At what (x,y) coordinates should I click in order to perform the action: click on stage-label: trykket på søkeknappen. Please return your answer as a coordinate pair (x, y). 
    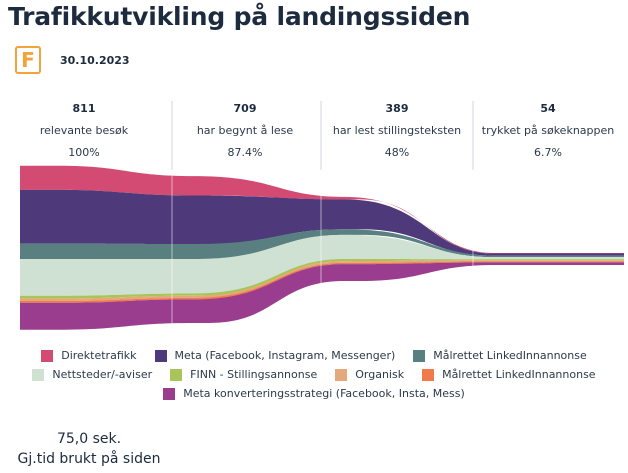
    Looking at the image, I should click on (548, 130).